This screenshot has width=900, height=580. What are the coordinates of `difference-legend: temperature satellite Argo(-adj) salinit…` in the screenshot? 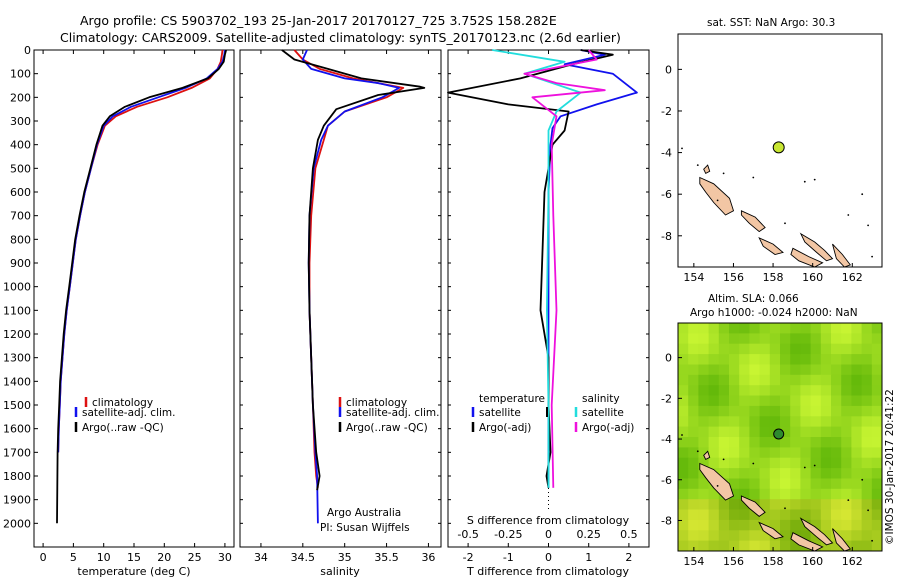 It's located at (552, 413).